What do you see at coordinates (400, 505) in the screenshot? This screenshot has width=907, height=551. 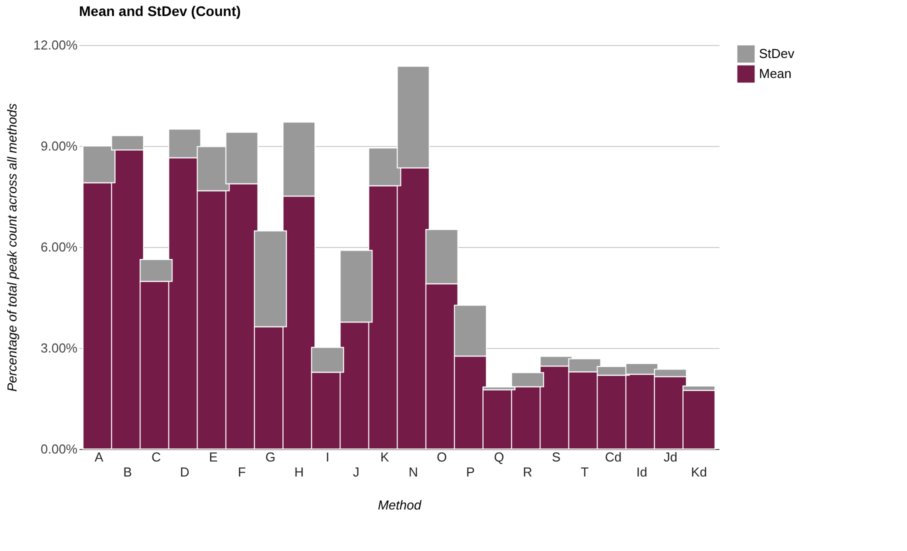 I see `x-axis-title: Method` at bounding box center [400, 505].